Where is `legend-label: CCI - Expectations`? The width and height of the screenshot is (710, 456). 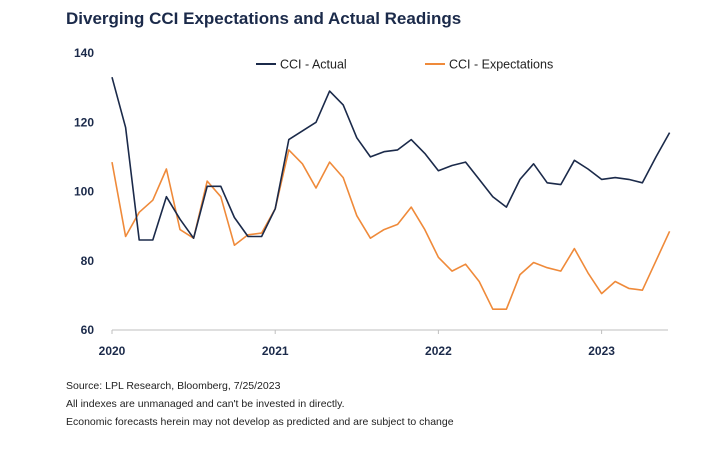
legend-label: CCI - Expectations is located at coordinates (501, 65).